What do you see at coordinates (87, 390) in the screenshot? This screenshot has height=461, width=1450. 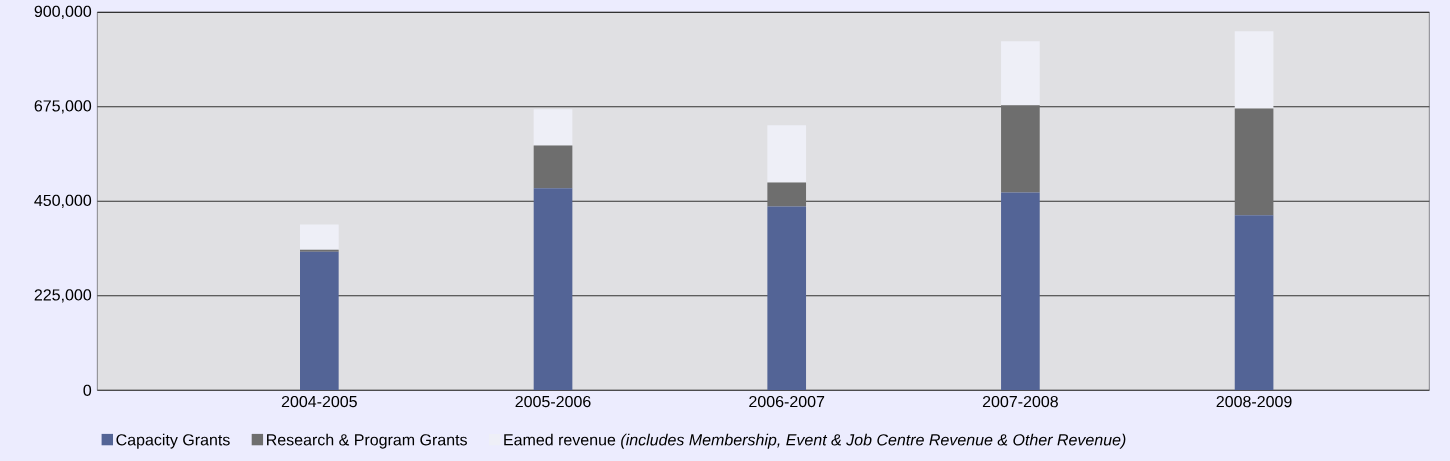 I see `y-tick-label: 0` at bounding box center [87, 390].